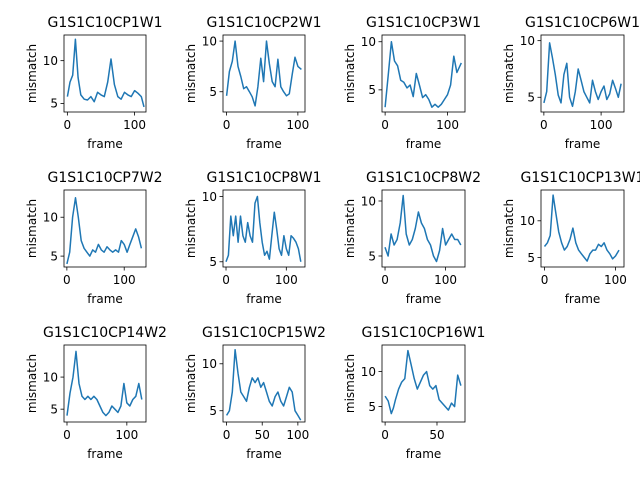 Image resolution: width=640 pixels, height=480 pixels. I want to click on subplot-title: G1S1C10CP14W2, so click(105, 333).